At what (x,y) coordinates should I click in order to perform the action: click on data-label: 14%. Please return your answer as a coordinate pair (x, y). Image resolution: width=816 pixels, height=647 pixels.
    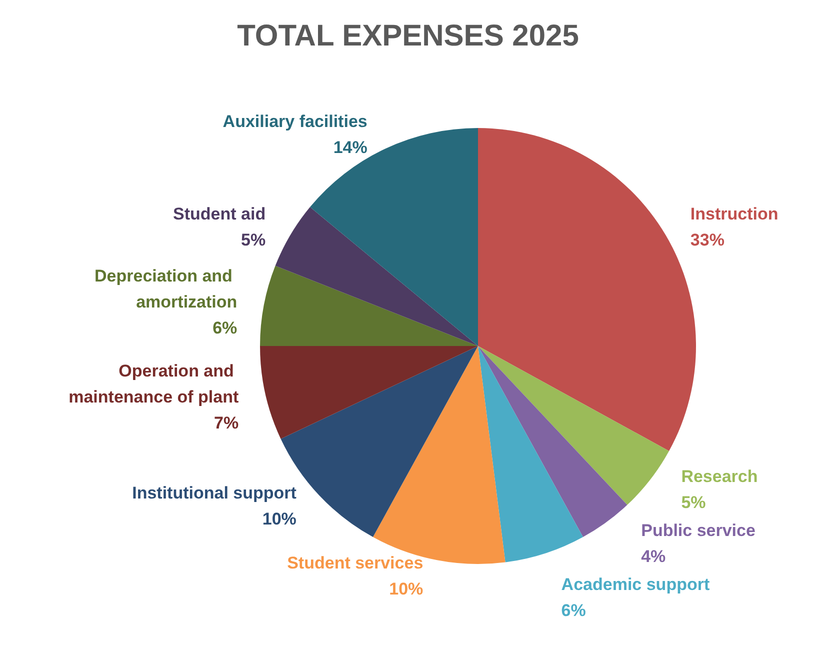
    Looking at the image, I should click on (350, 147).